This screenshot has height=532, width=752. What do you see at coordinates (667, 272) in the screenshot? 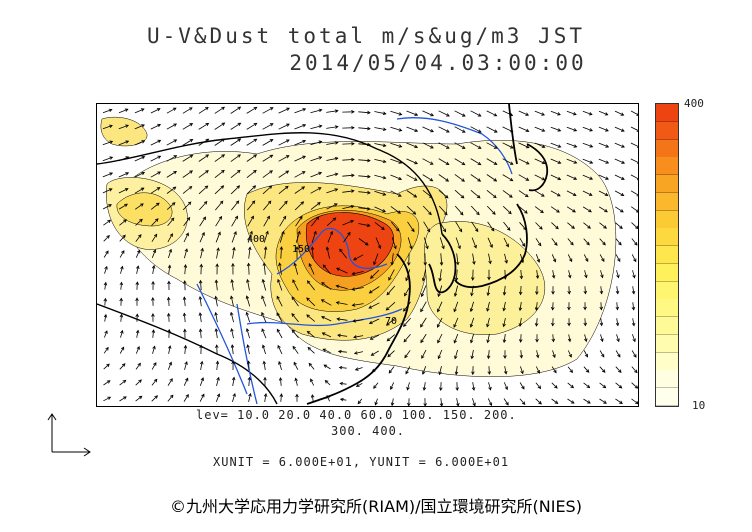
I see `color-scale-segment` at bounding box center [667, 272].